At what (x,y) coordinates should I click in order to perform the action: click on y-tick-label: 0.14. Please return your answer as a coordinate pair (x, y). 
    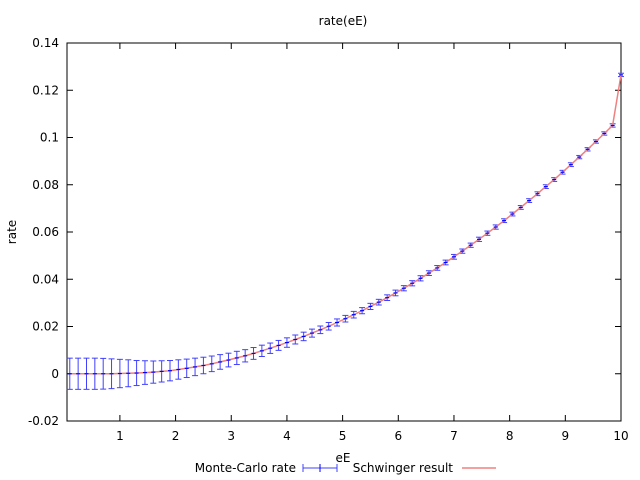
    Looking at the image, I should click on (45, 43).